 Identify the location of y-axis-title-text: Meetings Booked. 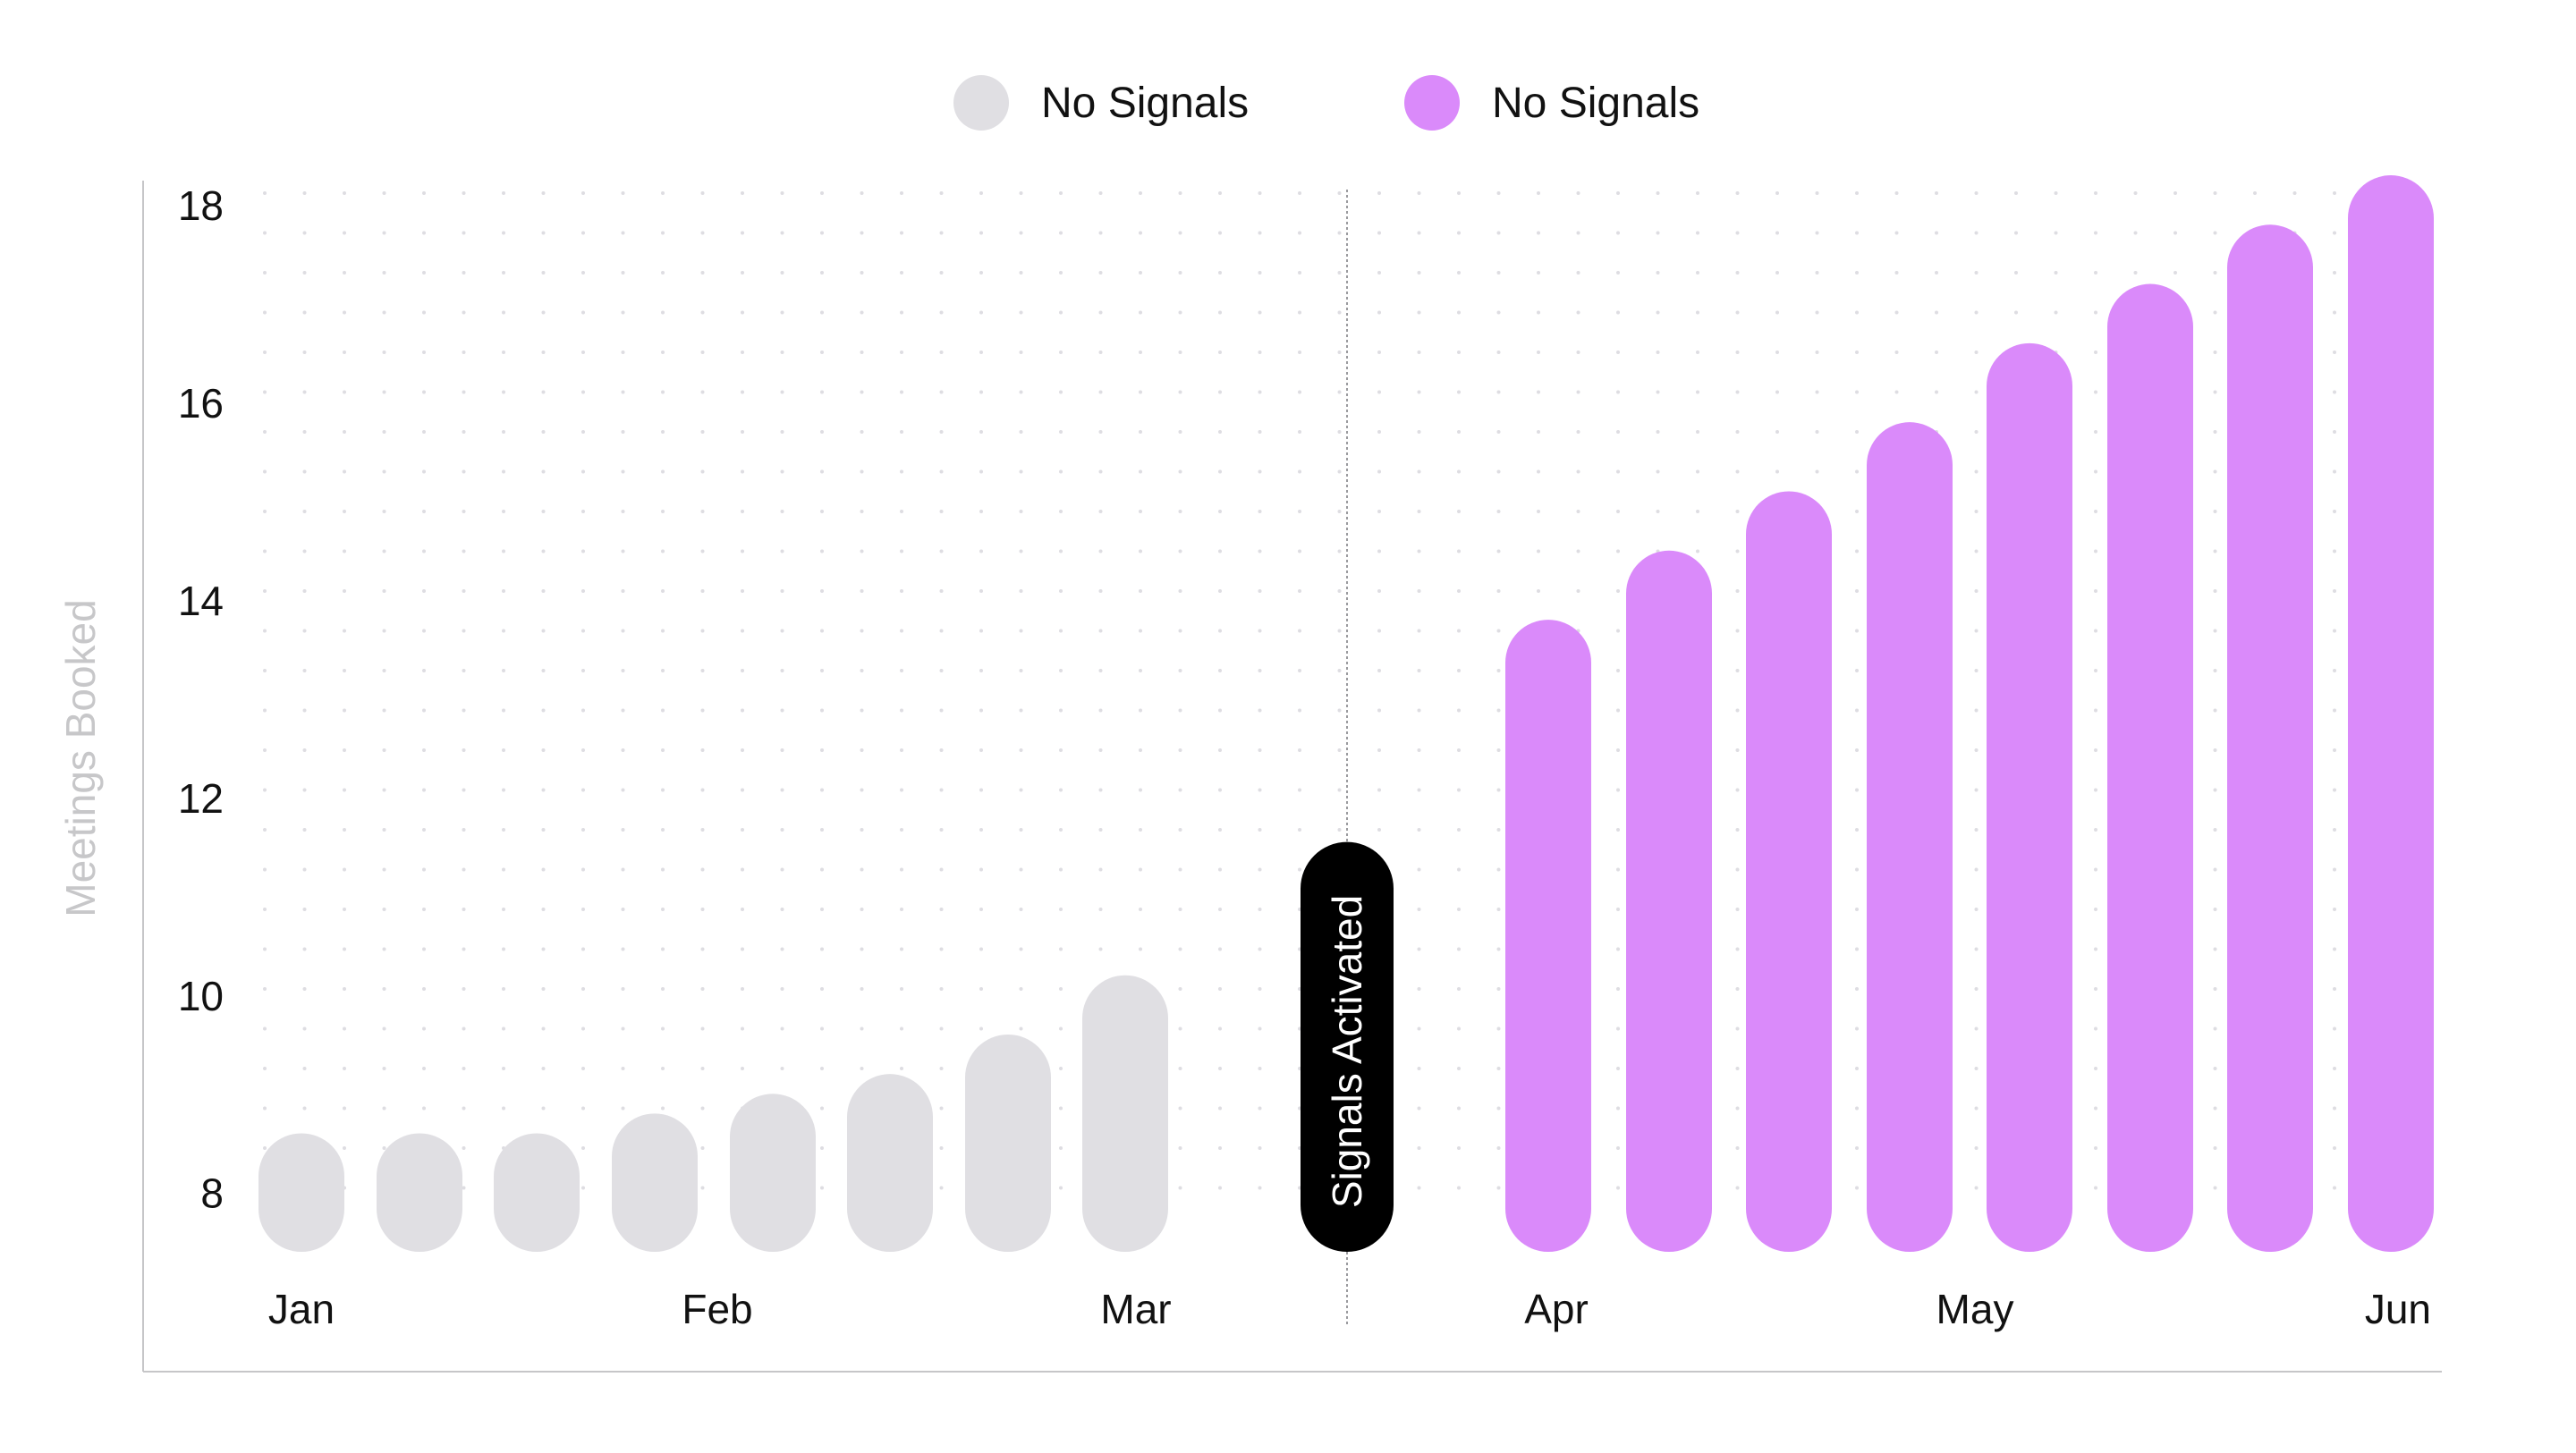
(80, 758).